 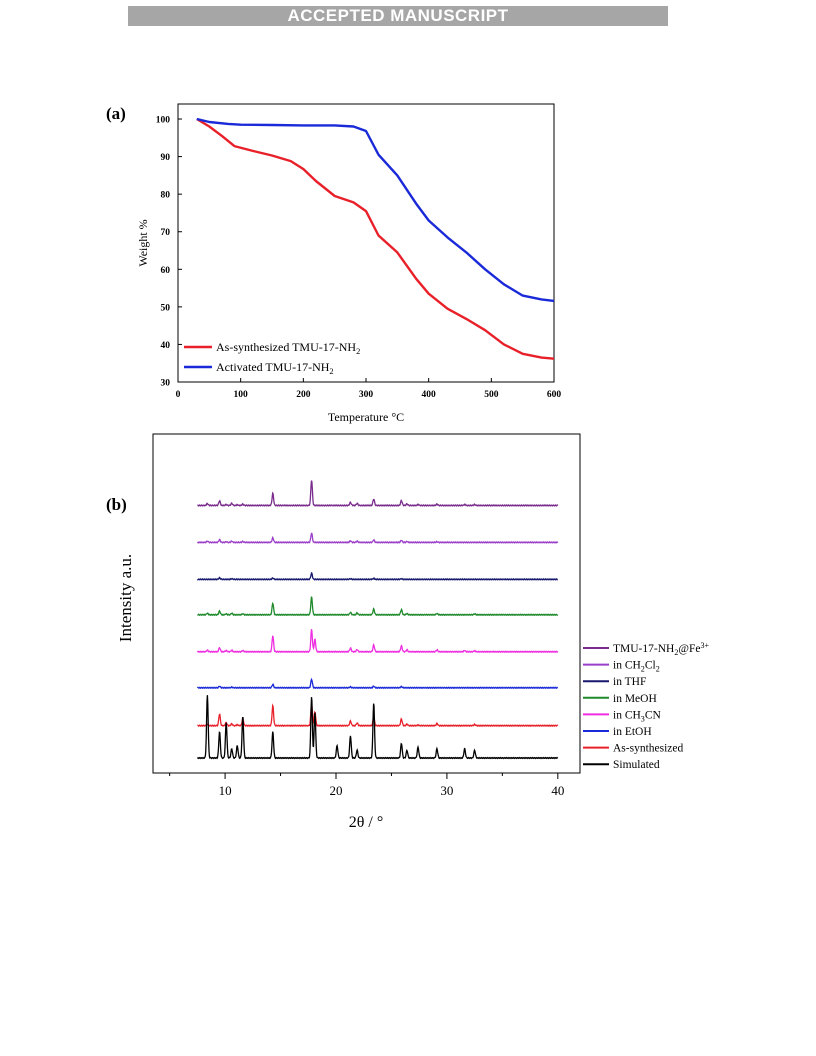 What do you see at coordinates (648, 749) in the screenshot?
I see `legend-label: As-synthesized` at bounding box center [648, 749].